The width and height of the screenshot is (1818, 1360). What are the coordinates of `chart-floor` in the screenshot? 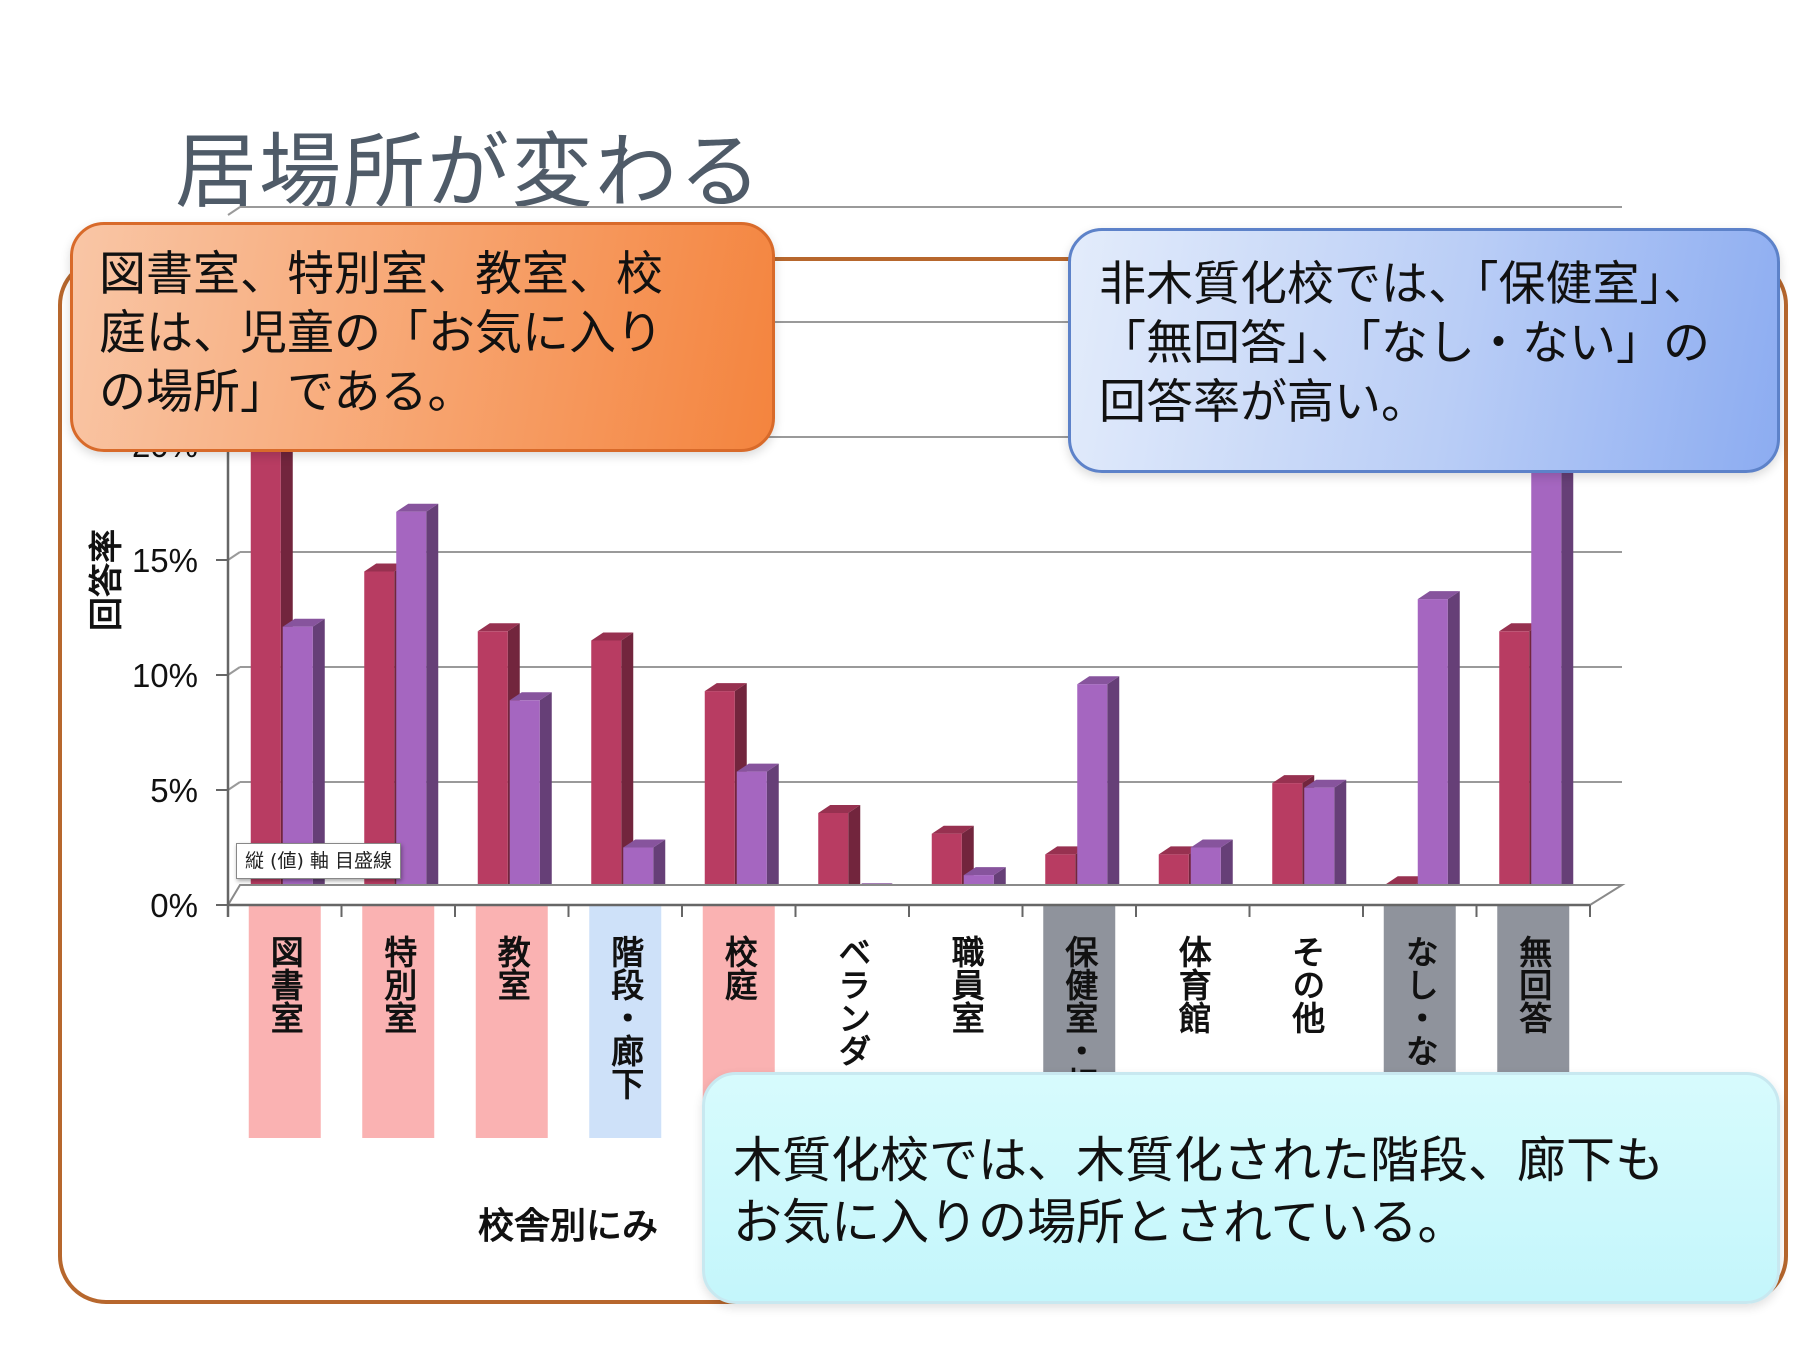 It's located at (926, 895).